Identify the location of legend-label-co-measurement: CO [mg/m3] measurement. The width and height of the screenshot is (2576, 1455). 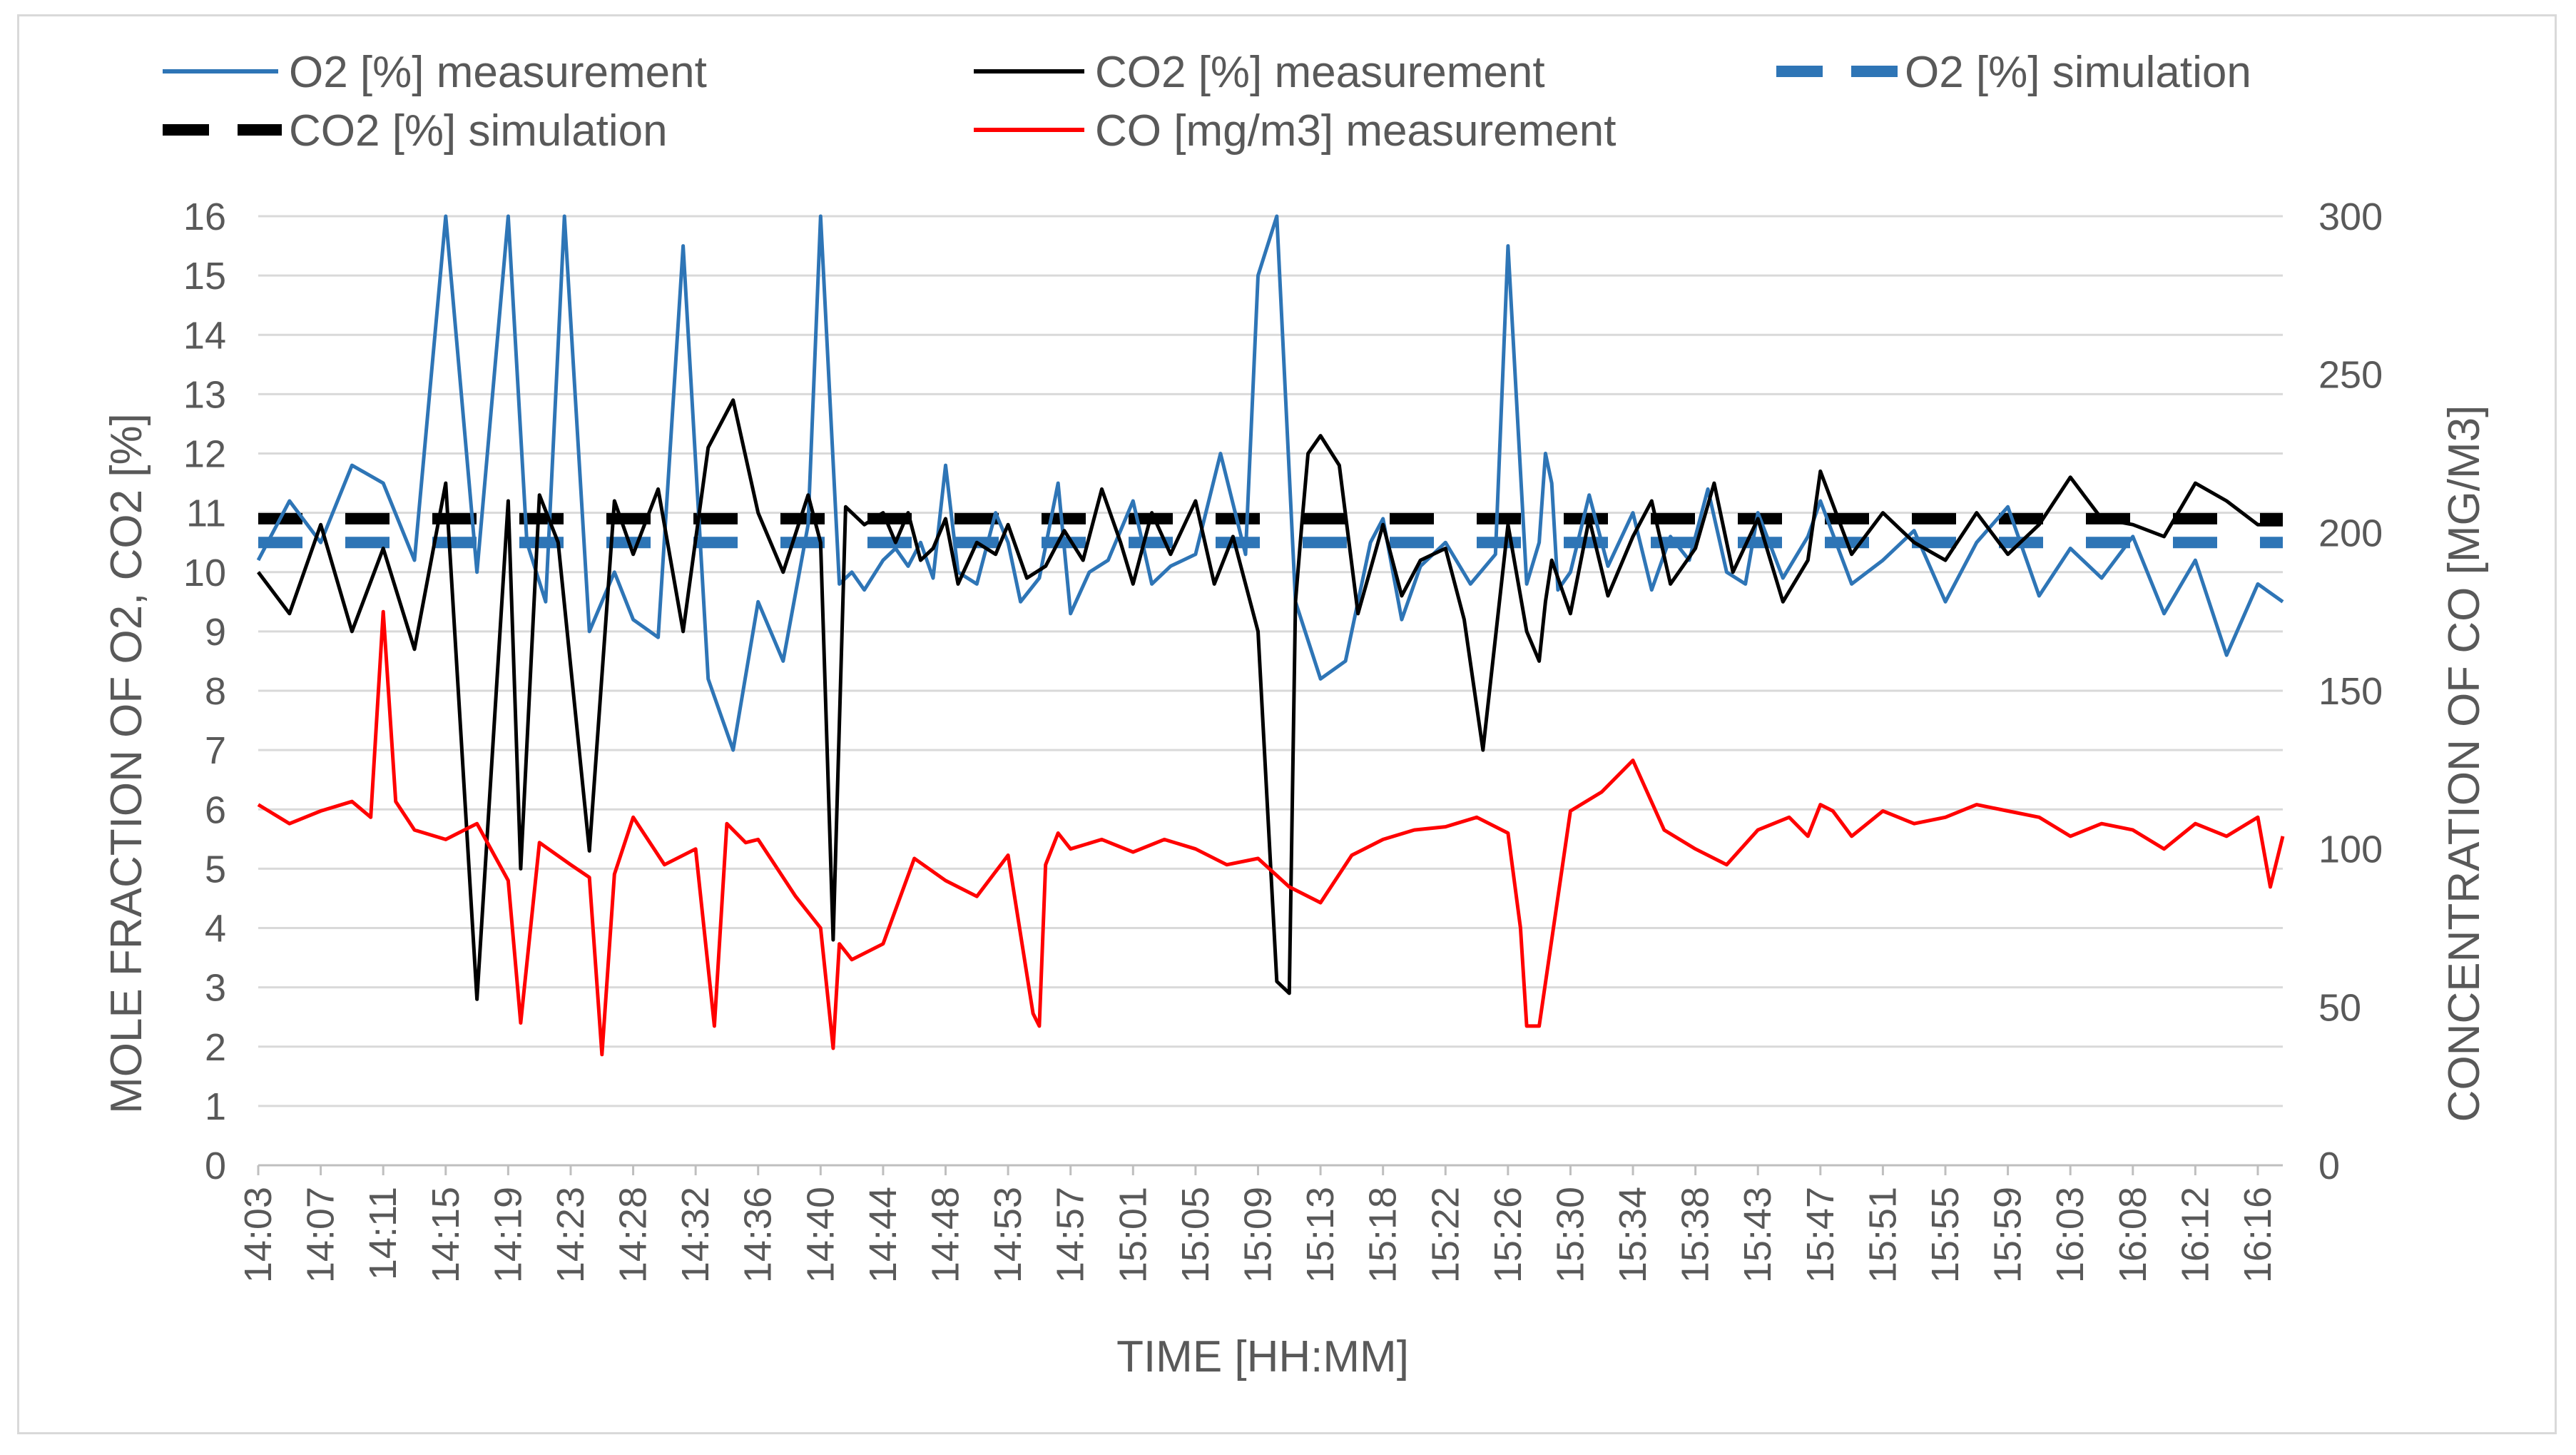
(1355, 131).